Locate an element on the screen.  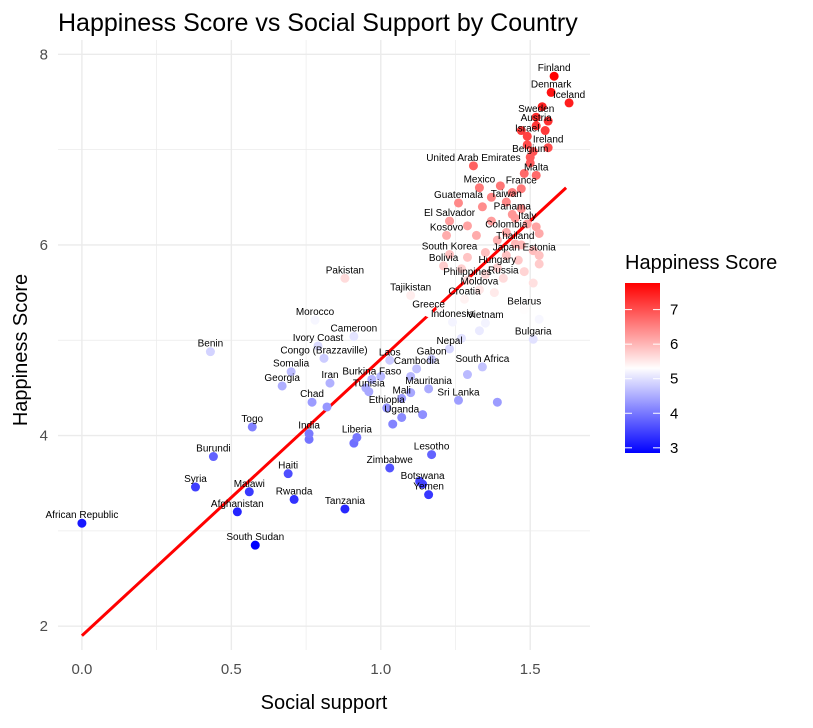
point-label: Taiwan is located at coordinates (506, 194).